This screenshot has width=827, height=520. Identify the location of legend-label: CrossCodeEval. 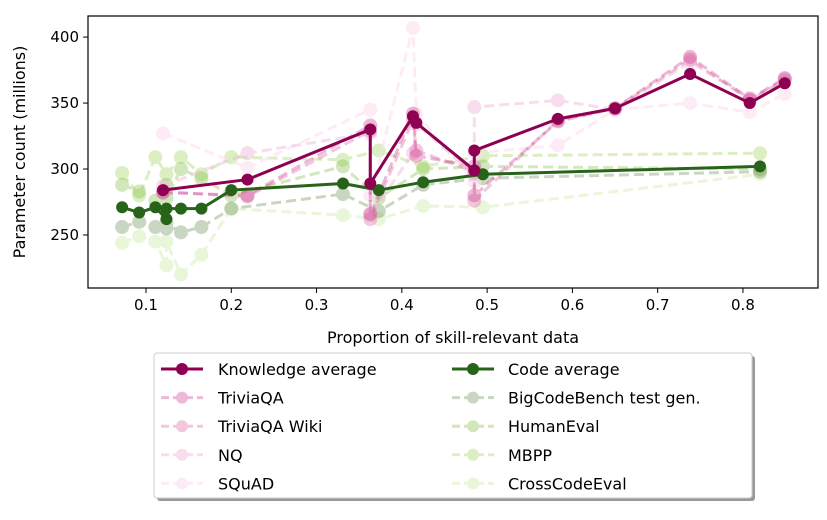
(567, 483).